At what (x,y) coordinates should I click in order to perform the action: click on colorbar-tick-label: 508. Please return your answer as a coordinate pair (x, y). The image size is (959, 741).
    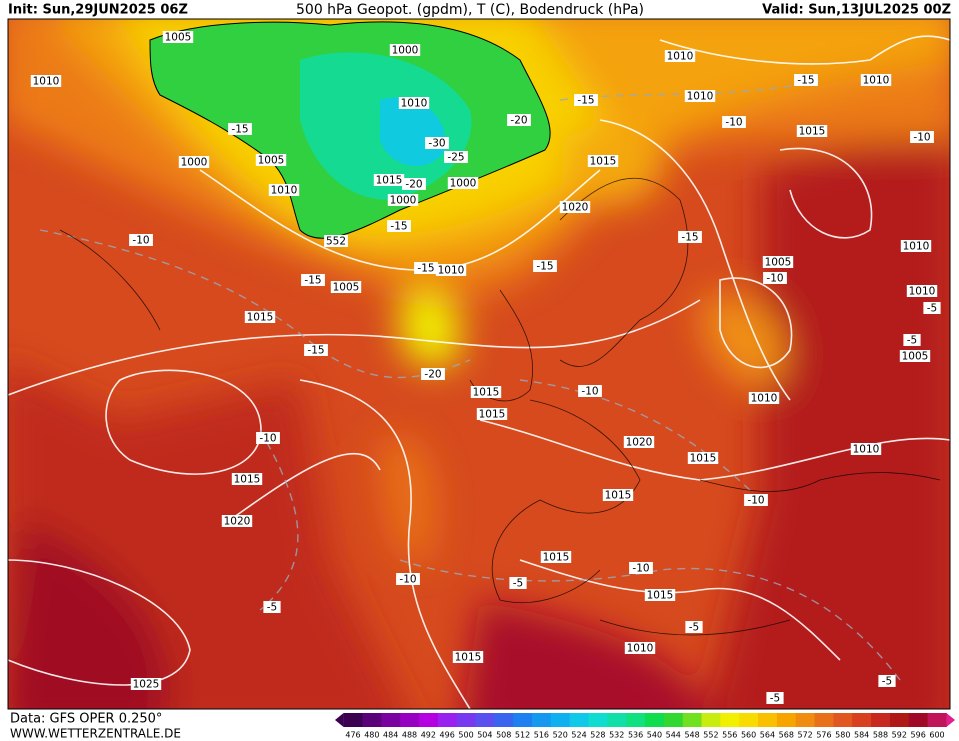
    Looking at the image, I should click on (503, 735).